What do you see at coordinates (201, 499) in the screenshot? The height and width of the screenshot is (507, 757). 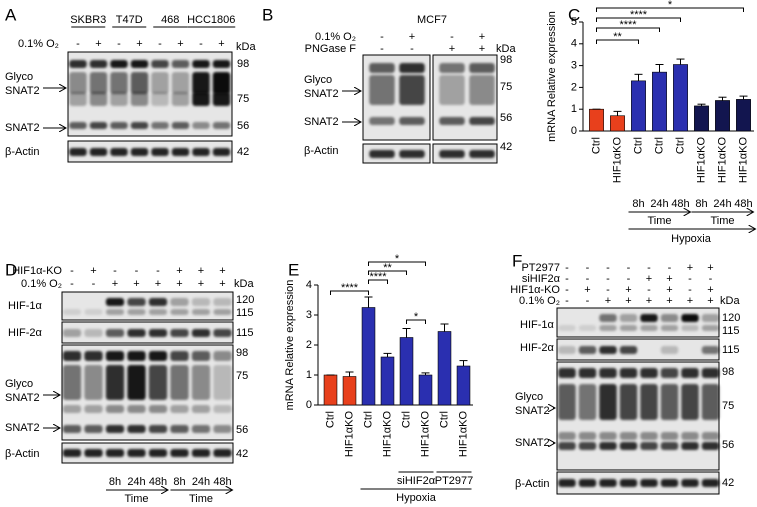 I see `time-label: Time` at bounding box center [201, 499].